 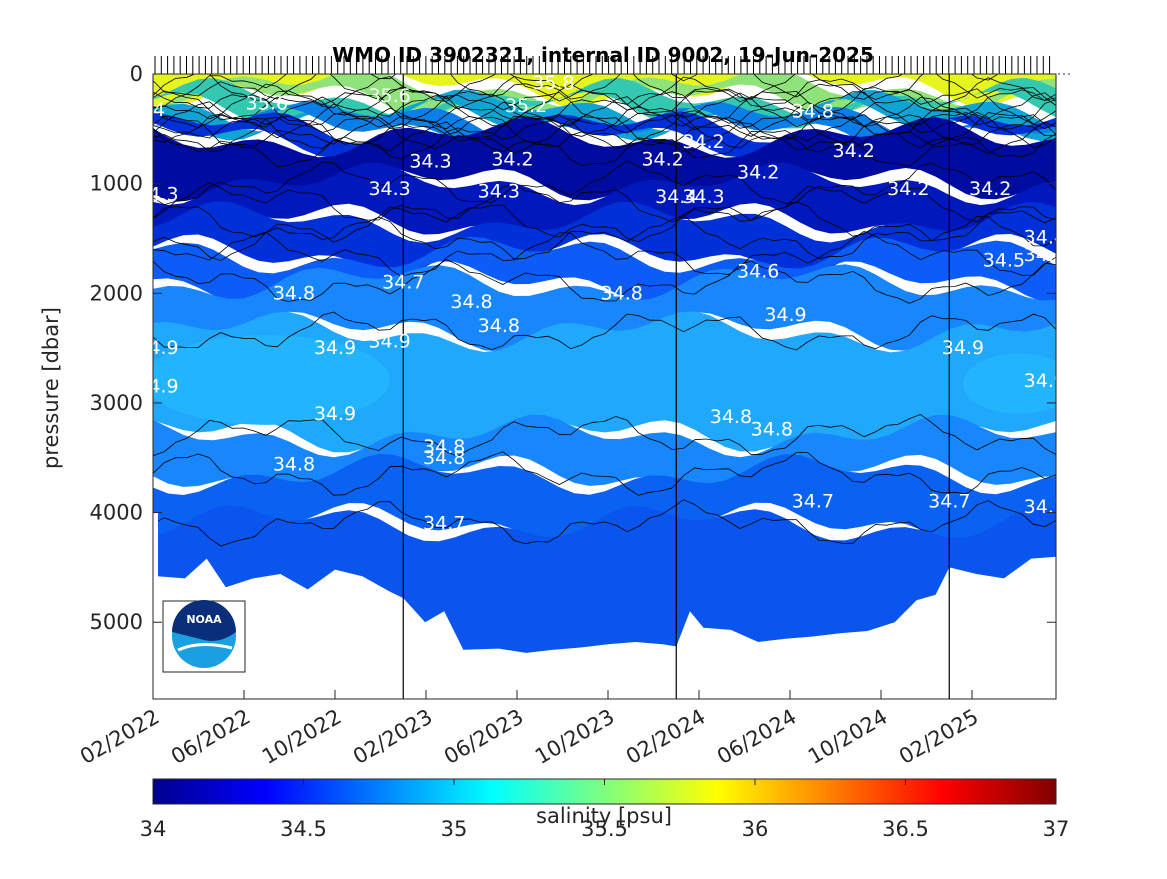 I want to click on x-tick-label: 02/2023, so click(x=393, y=737).